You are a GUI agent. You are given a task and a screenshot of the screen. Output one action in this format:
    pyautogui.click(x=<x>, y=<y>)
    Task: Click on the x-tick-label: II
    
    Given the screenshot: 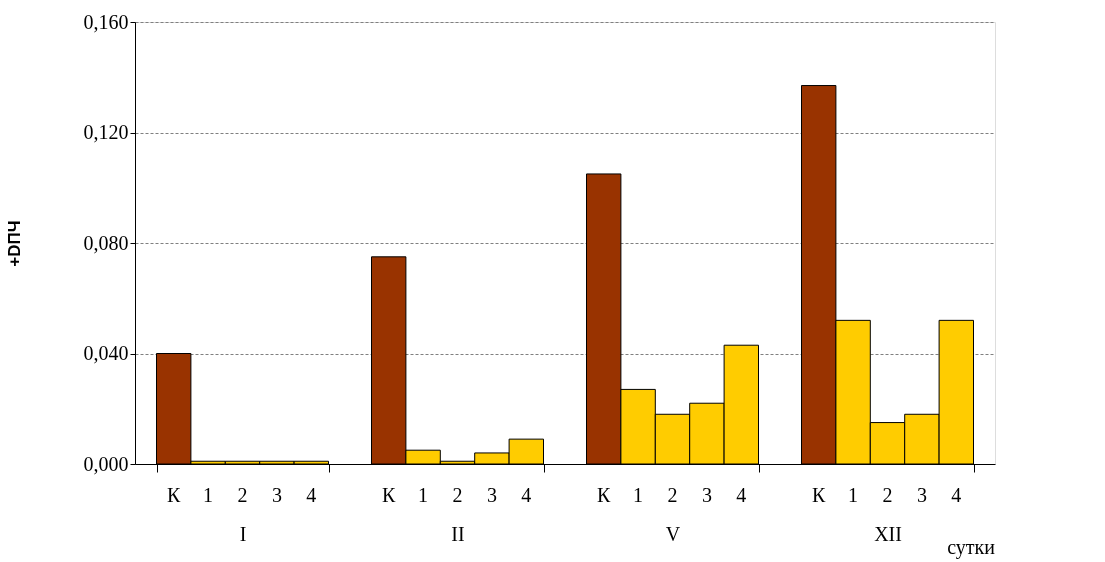 What is the action you would take?
    pyautogui.click(x=458, y=533)
    